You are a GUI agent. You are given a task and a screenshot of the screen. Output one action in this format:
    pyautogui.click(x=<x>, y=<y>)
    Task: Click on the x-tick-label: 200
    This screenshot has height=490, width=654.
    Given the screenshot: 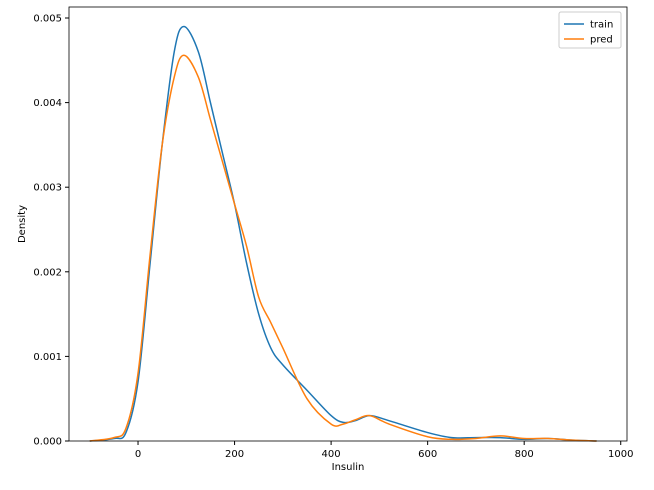 What is the action you would take?
    pyautogui.click(x=234, y=454)
    